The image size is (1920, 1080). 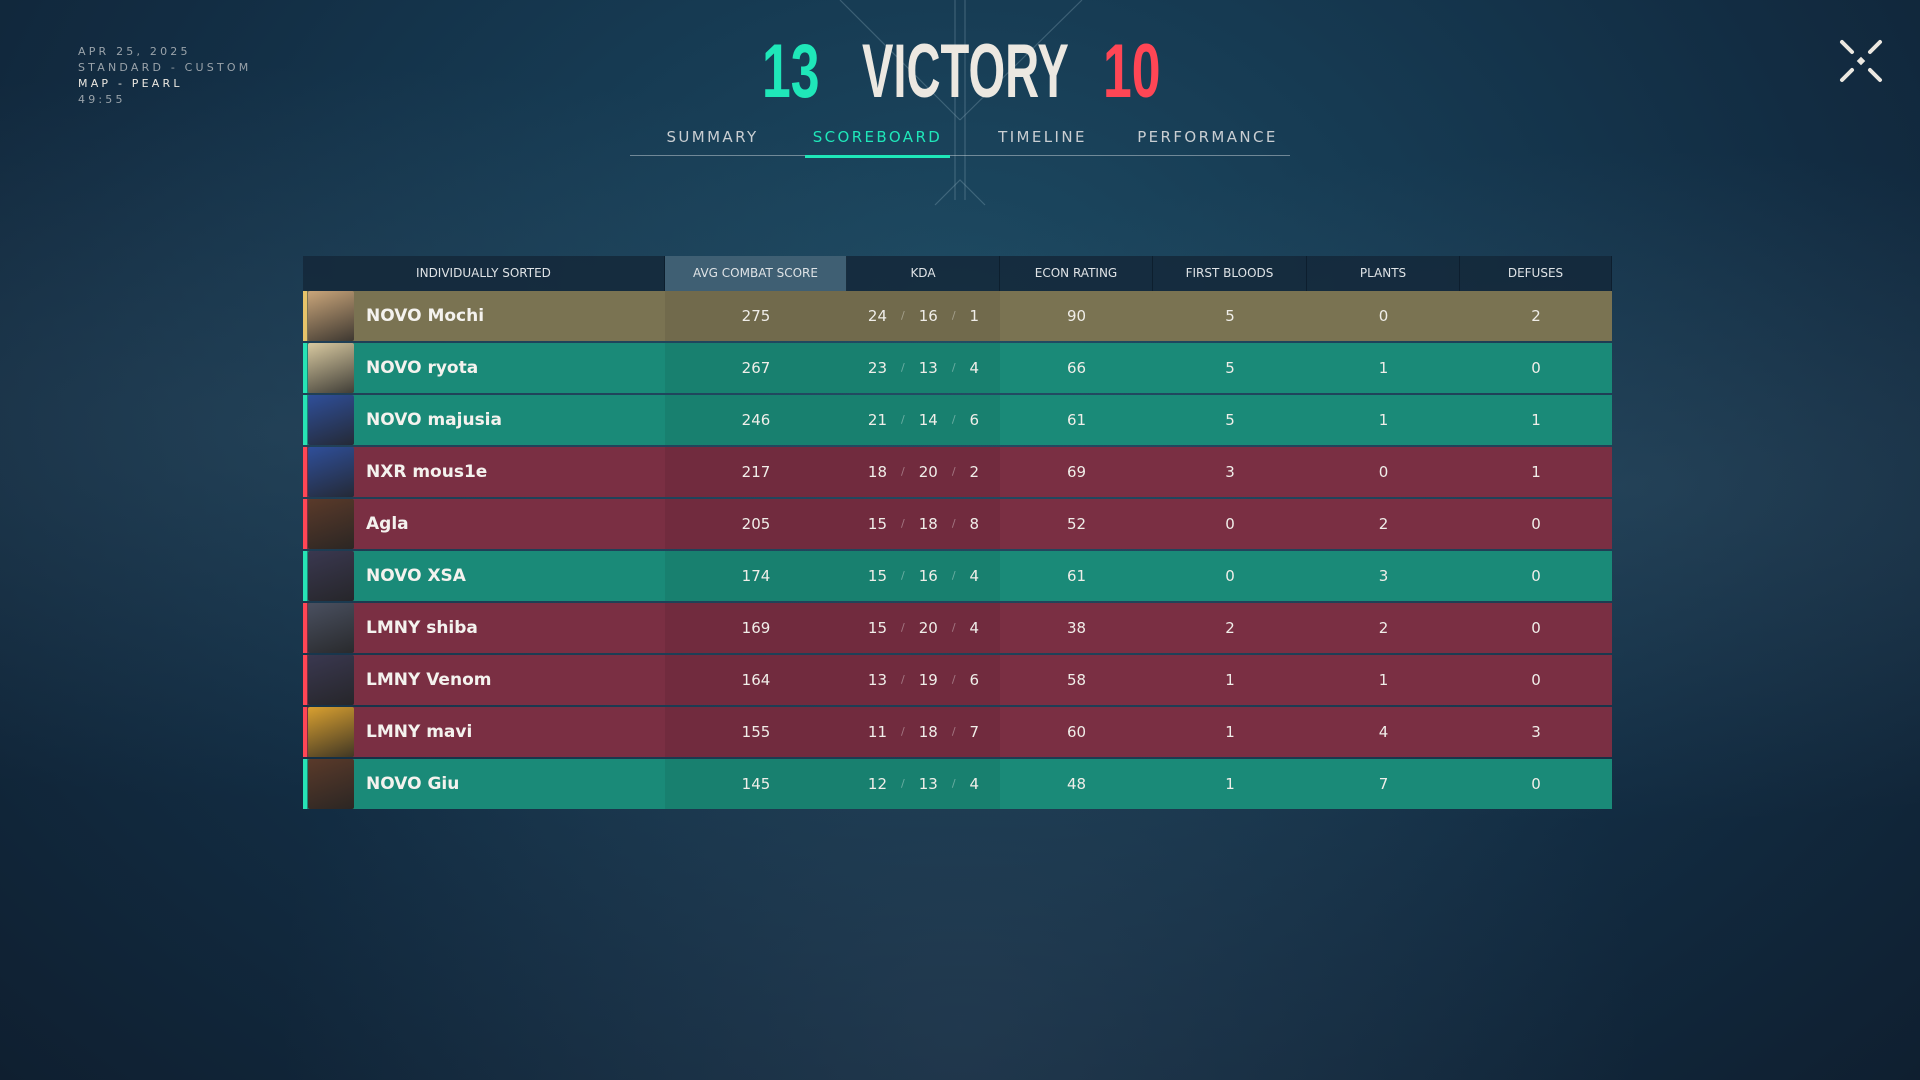 What do you see at coordinates (484, 273) in the screenshot?
I see `sort-individually: INDIVIDUALLY SORTED` at bounding box center [484, 273].